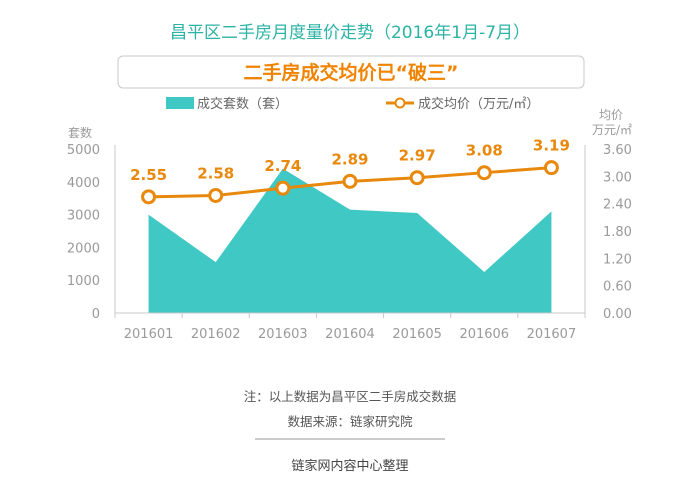  Describe the element at coordinates (242, 104) in the screenshot. I see `legend-area-label: 成交套数（套）` at that location.